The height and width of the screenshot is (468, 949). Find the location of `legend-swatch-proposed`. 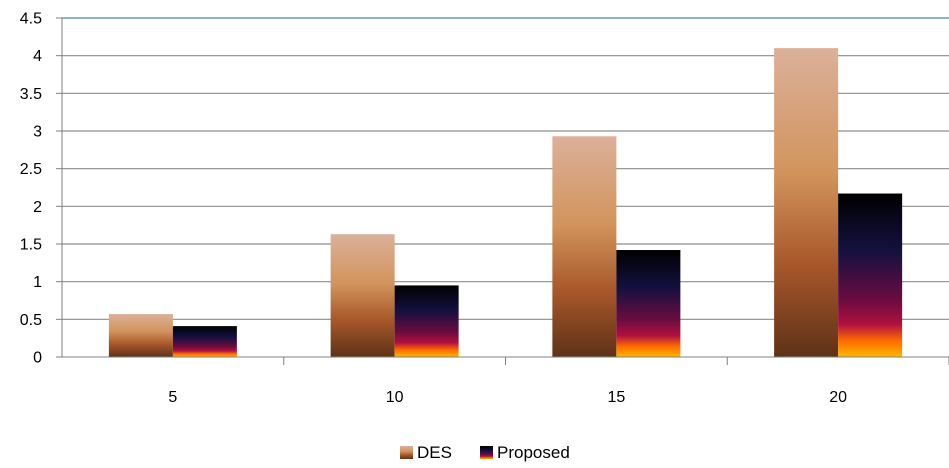

legend-swatch-proposed is located at coordinates (486, 452).